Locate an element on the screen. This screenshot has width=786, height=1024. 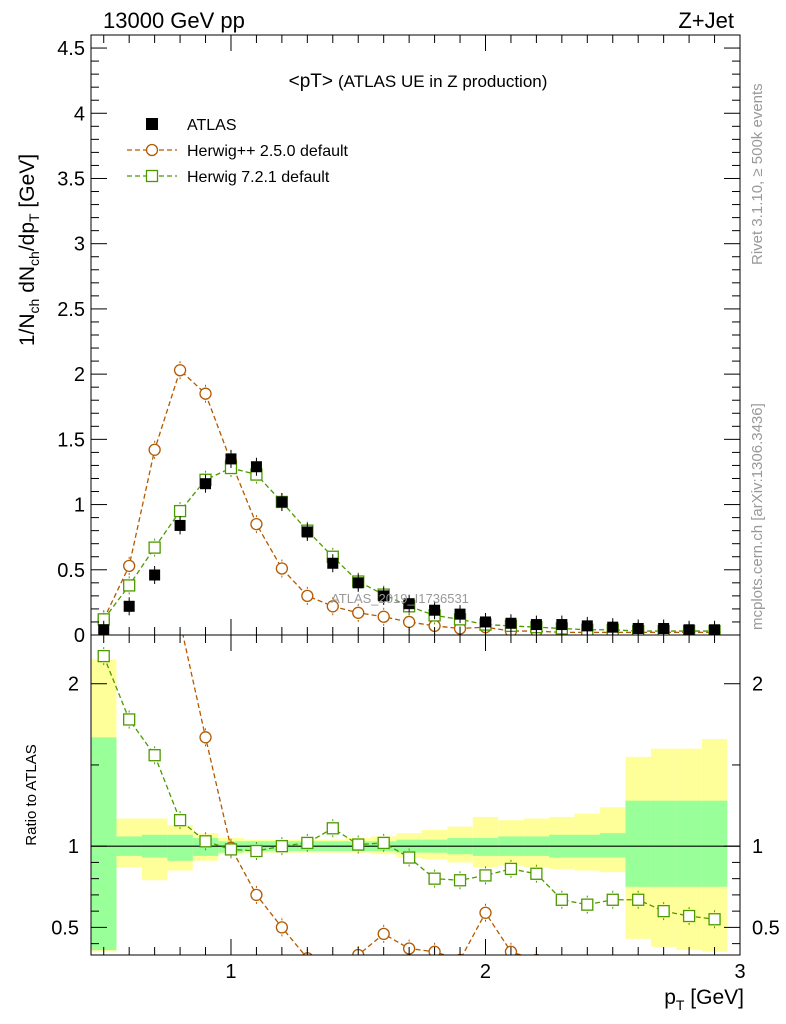
legend-herwig7-label: Herwig 7.2.1 default is located at coordinates (258, 177).